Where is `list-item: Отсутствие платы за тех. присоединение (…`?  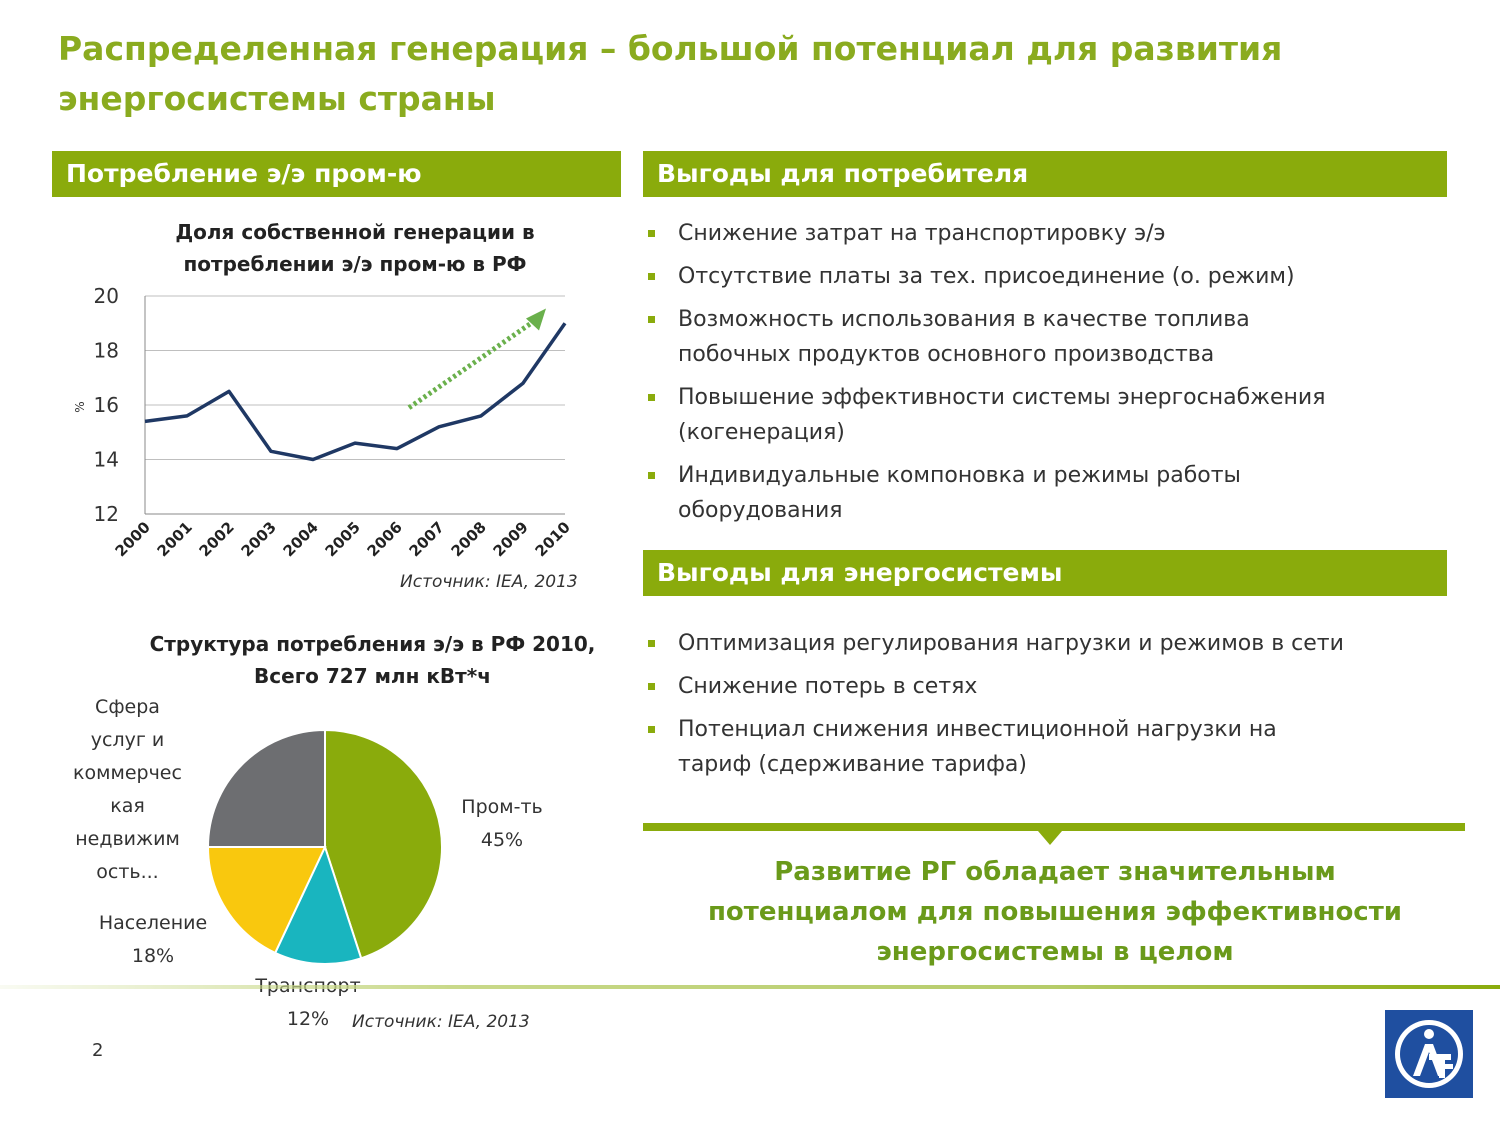 list-item: Отсутствие платы за тех. присоединение (… is located at coordinates (1050, 276).